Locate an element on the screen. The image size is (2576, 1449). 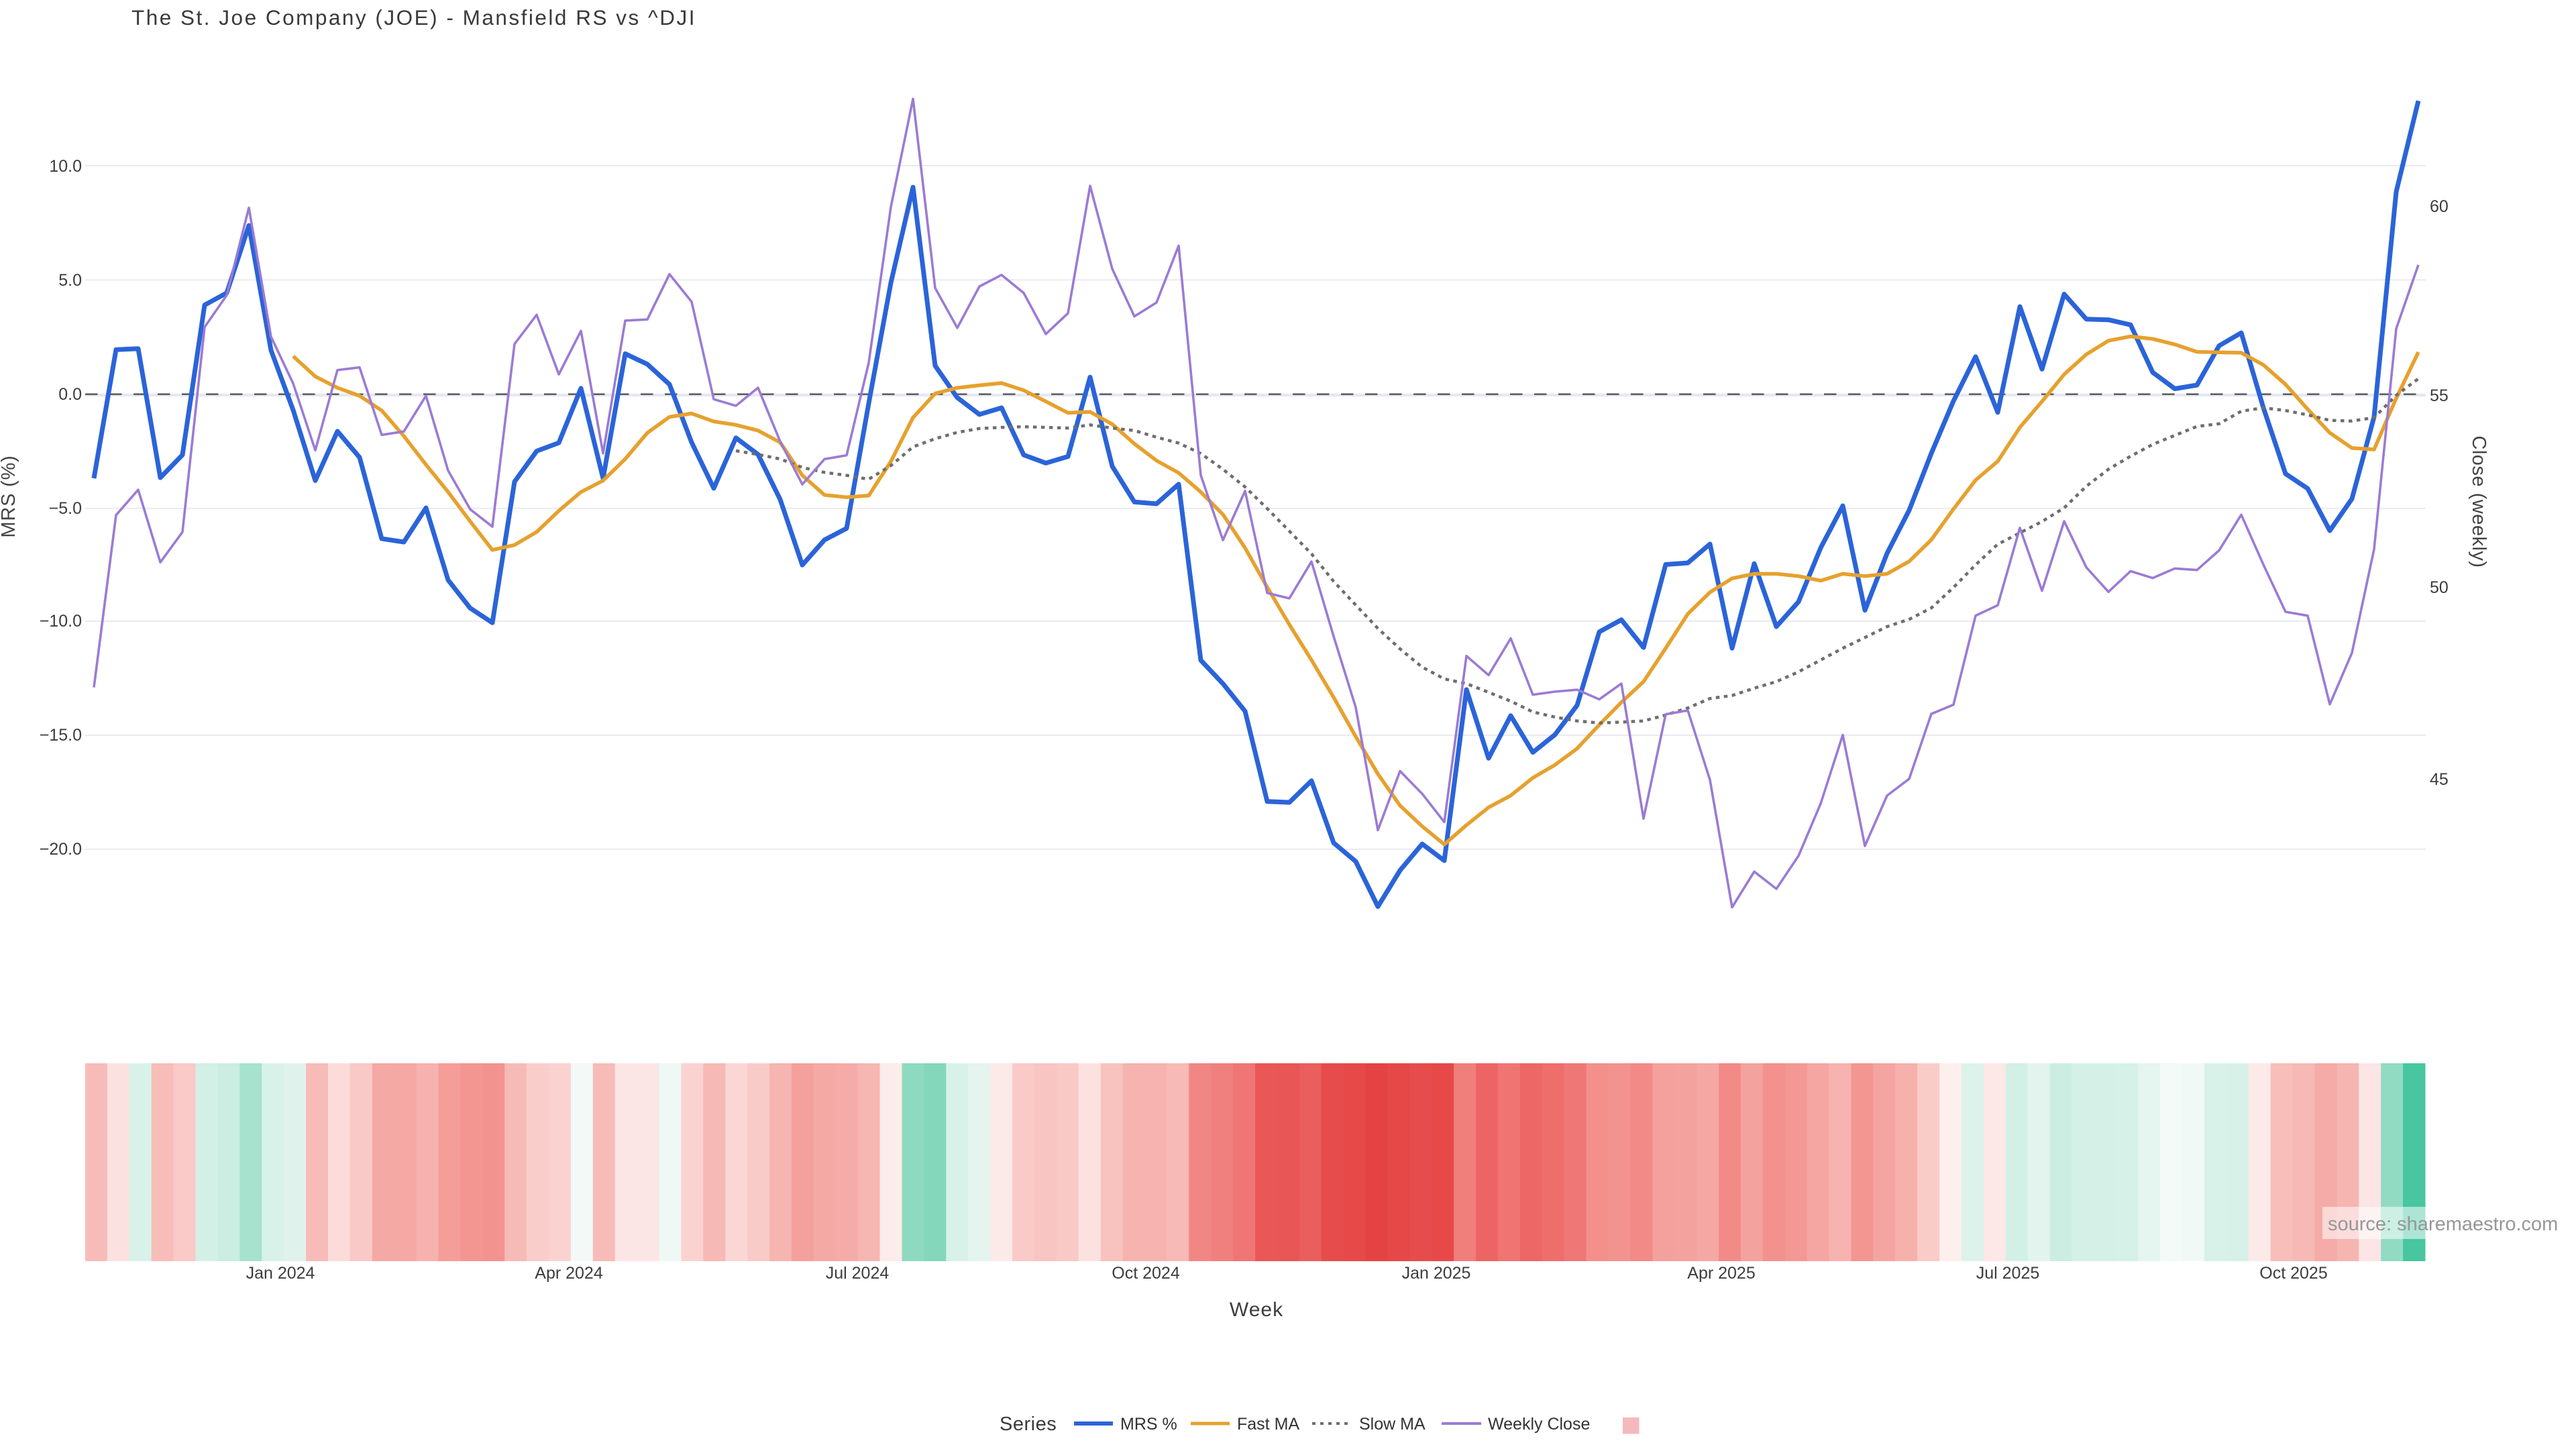
svg-text: MRS (%) is located at coordinates (9, 496).